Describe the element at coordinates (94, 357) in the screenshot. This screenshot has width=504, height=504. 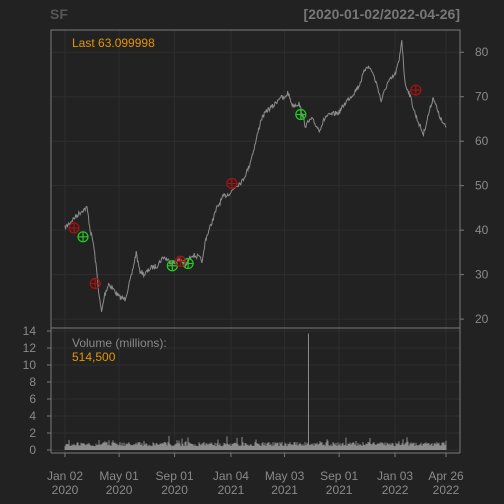
I see `volume-value: 514,500` at that location.